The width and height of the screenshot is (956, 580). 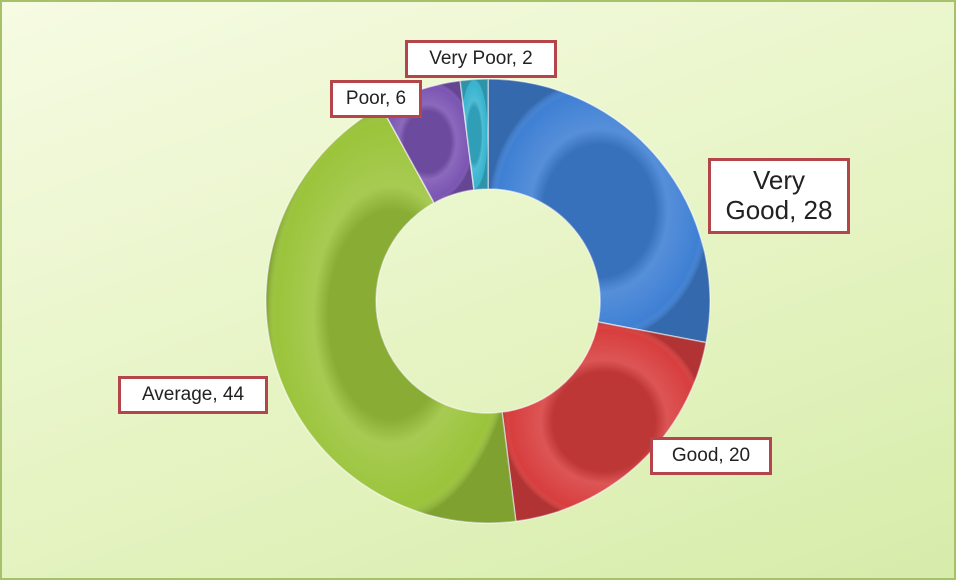 I want to click on data-label: Very Poor, 2, so click(x=481, y=59).